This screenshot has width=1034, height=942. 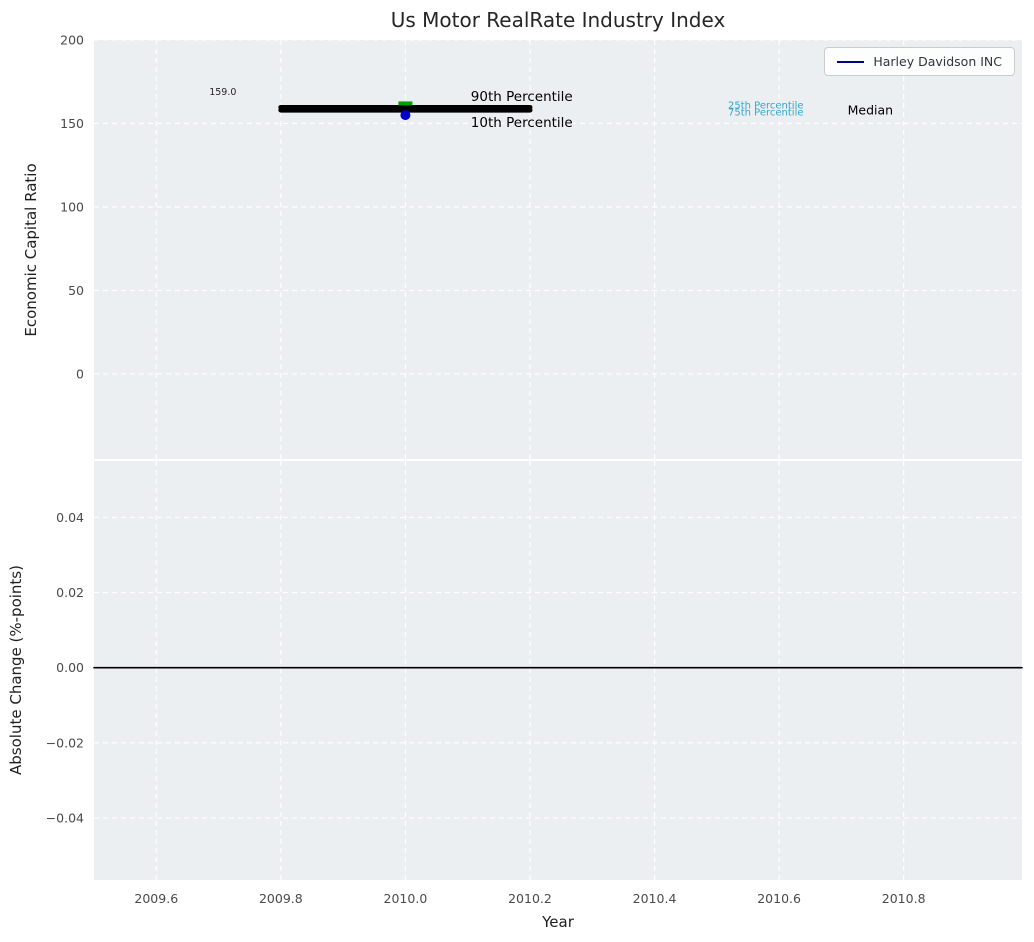 What do you see at coordinates (72, 40) in the screenshot?
I see `svg-text: 200` at bounding box center [72, 40].